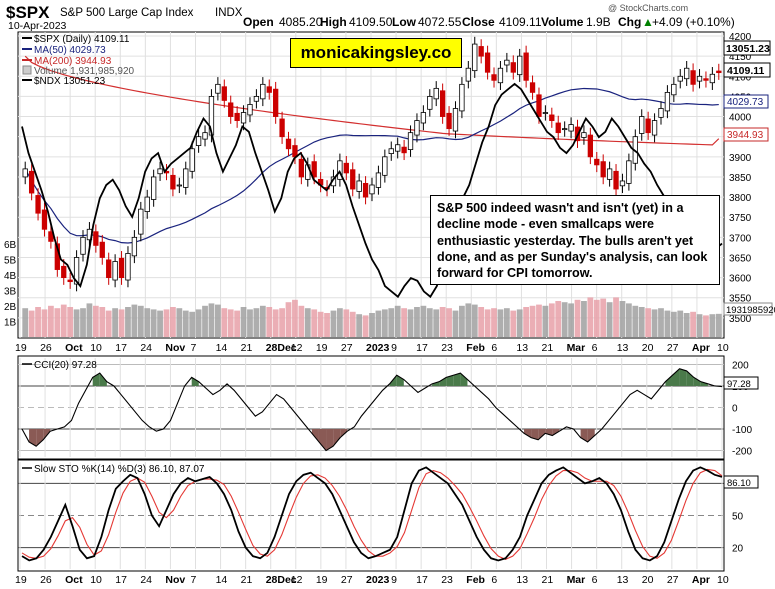 Image resolution: width=775 pixels, height=589 pixels. I want to click on x-tick-label: 9, so click(394, 348).